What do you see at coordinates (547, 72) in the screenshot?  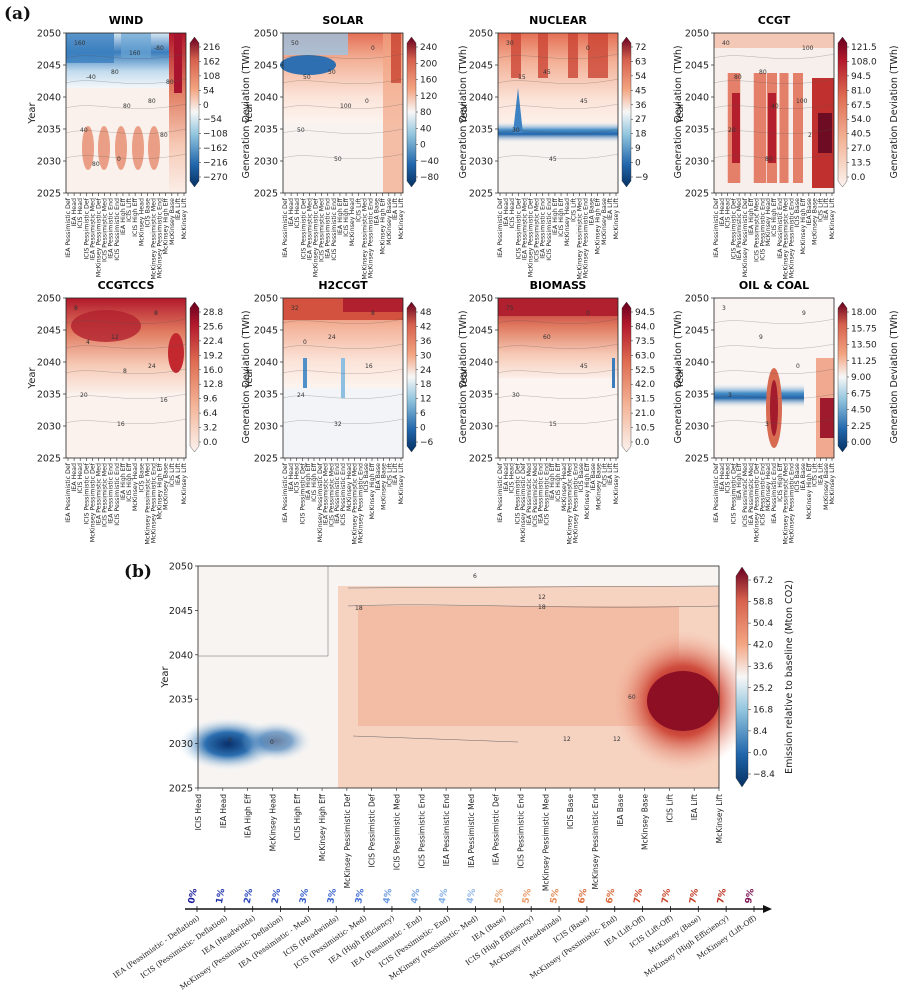 I see `contour-label: 45` at bounding box center [547, 72].